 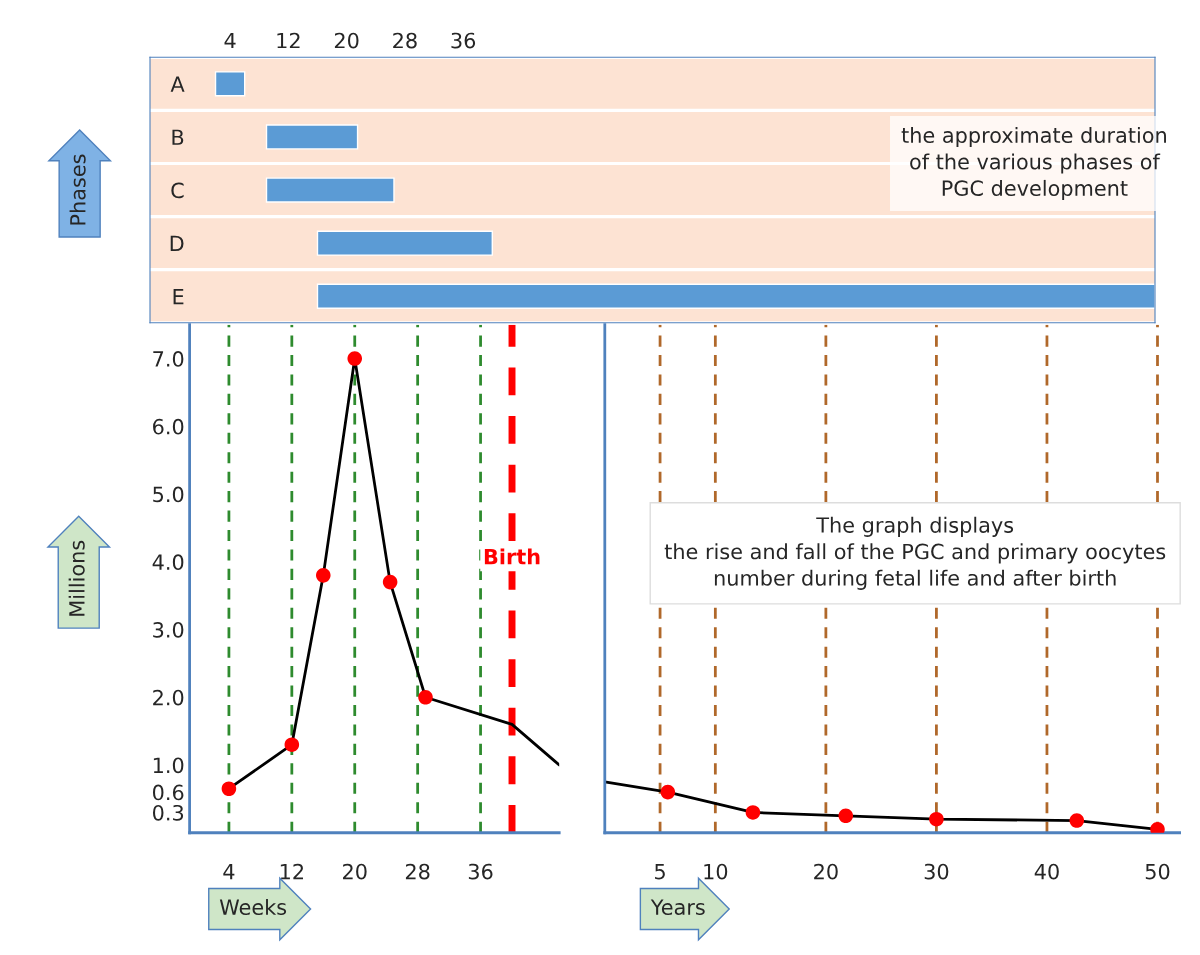 What do you see at coordinates (77, 189) in the screenshot?
I see `y-axis-title: Phases` at bounding box center [77, 189].